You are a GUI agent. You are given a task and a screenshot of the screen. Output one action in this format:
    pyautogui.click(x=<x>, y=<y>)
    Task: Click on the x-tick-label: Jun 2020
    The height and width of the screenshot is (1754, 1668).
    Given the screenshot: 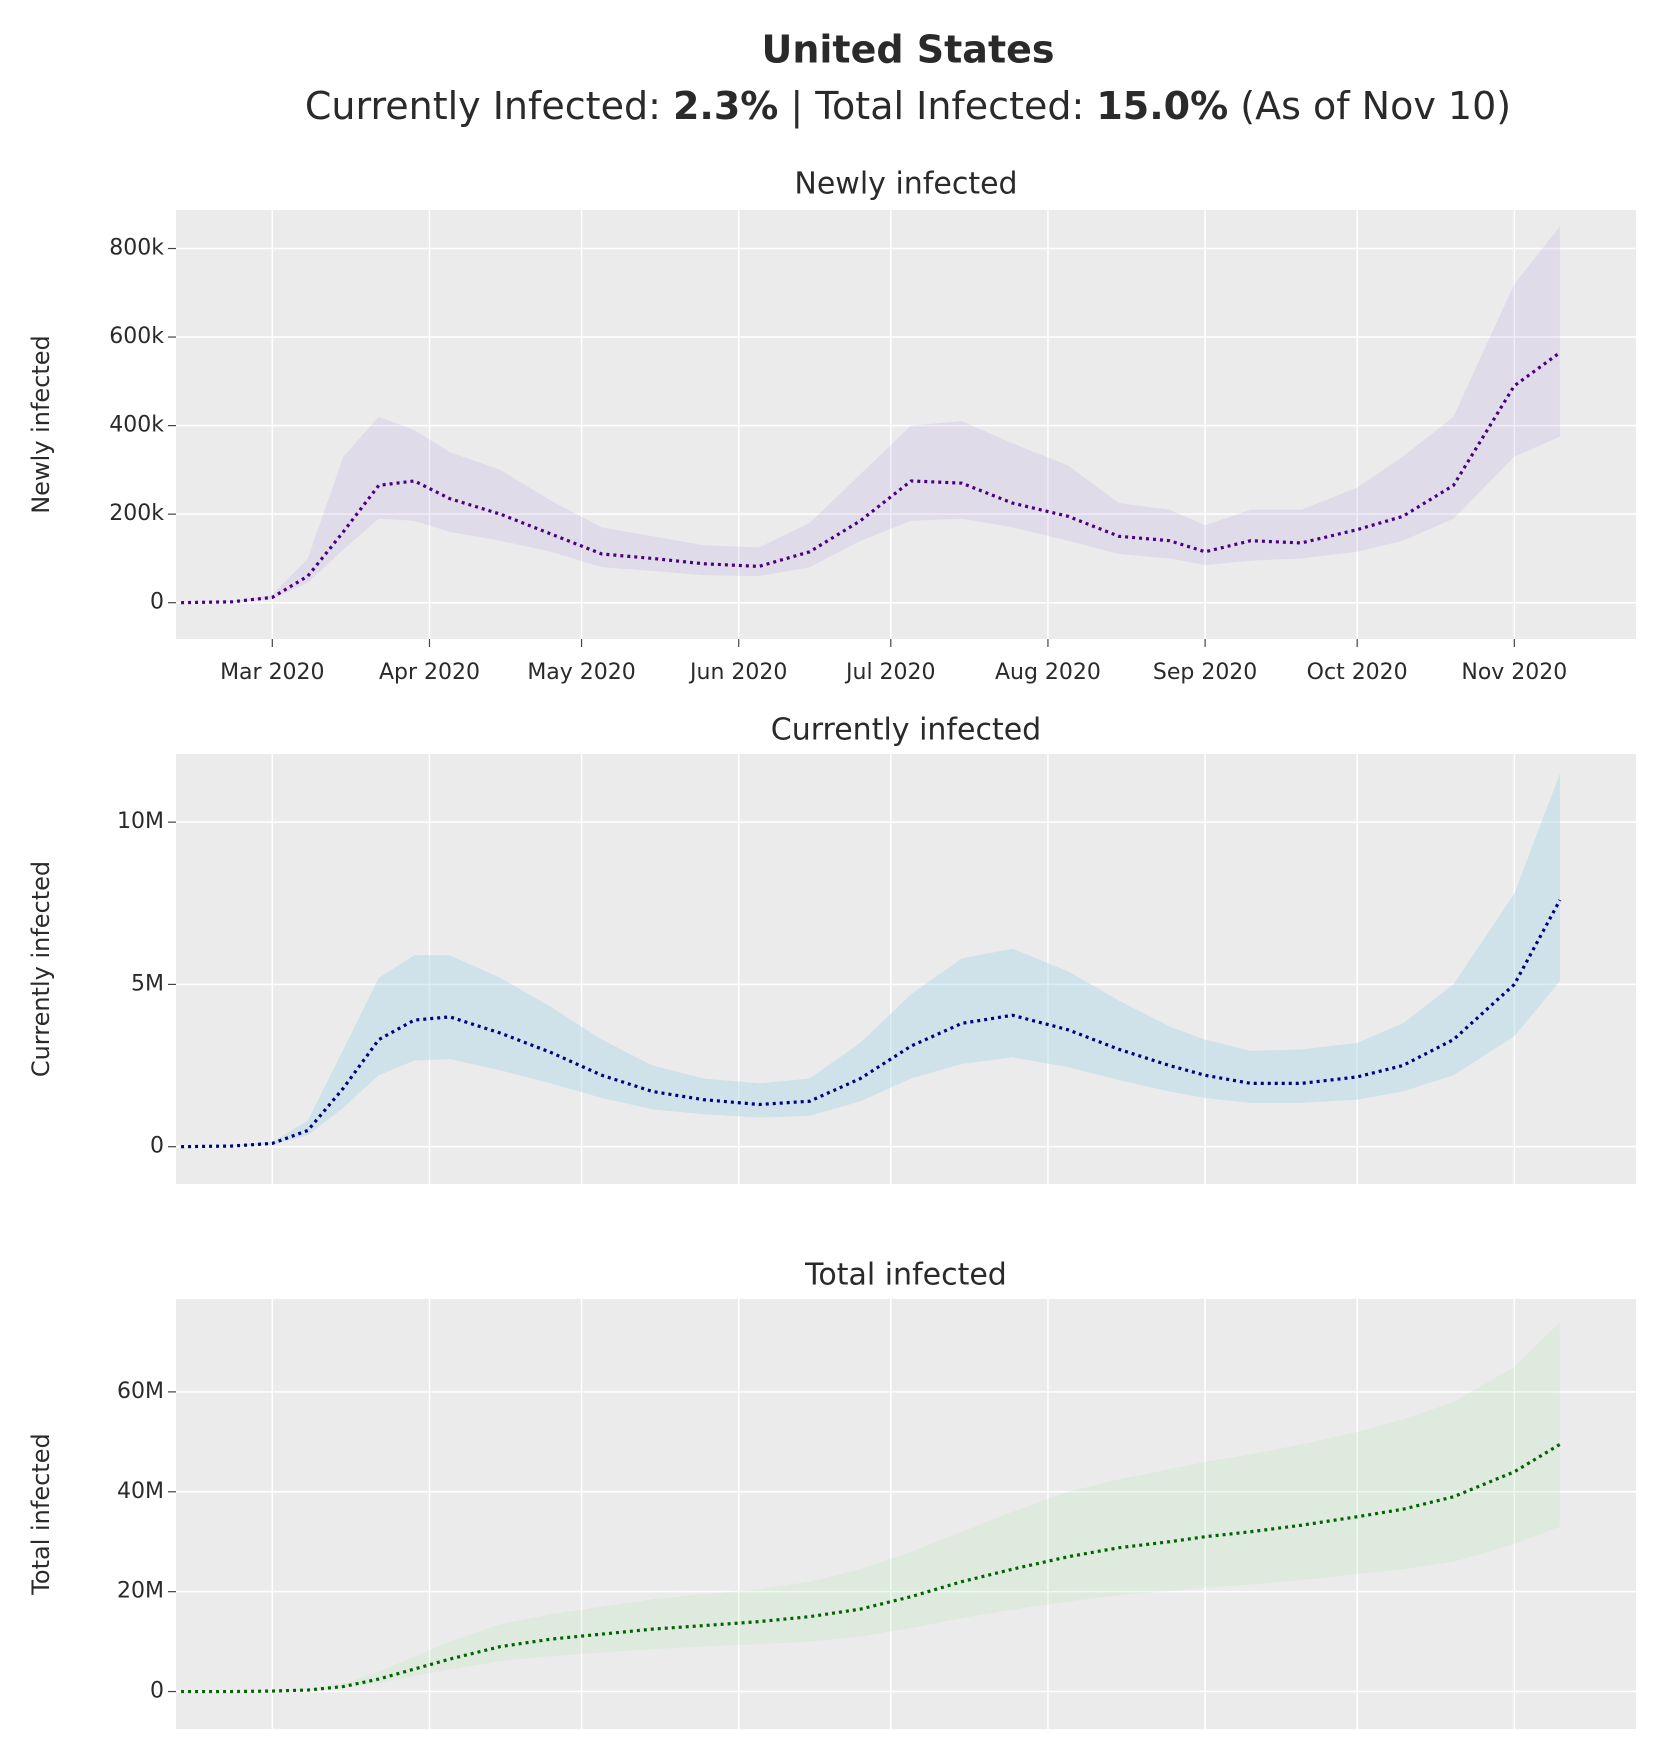 What is the action you would take?
    pyautogui.click(x=737, y=672)
    